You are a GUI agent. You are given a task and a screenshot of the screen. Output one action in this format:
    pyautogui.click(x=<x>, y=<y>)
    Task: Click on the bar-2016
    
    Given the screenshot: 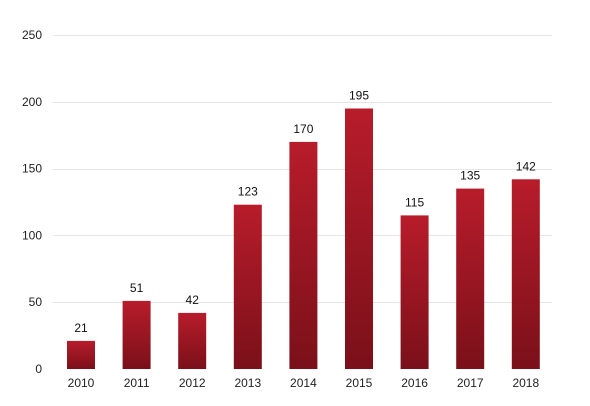 What is the action you would take?
    pyautogui.click(x=414, y=292)
    